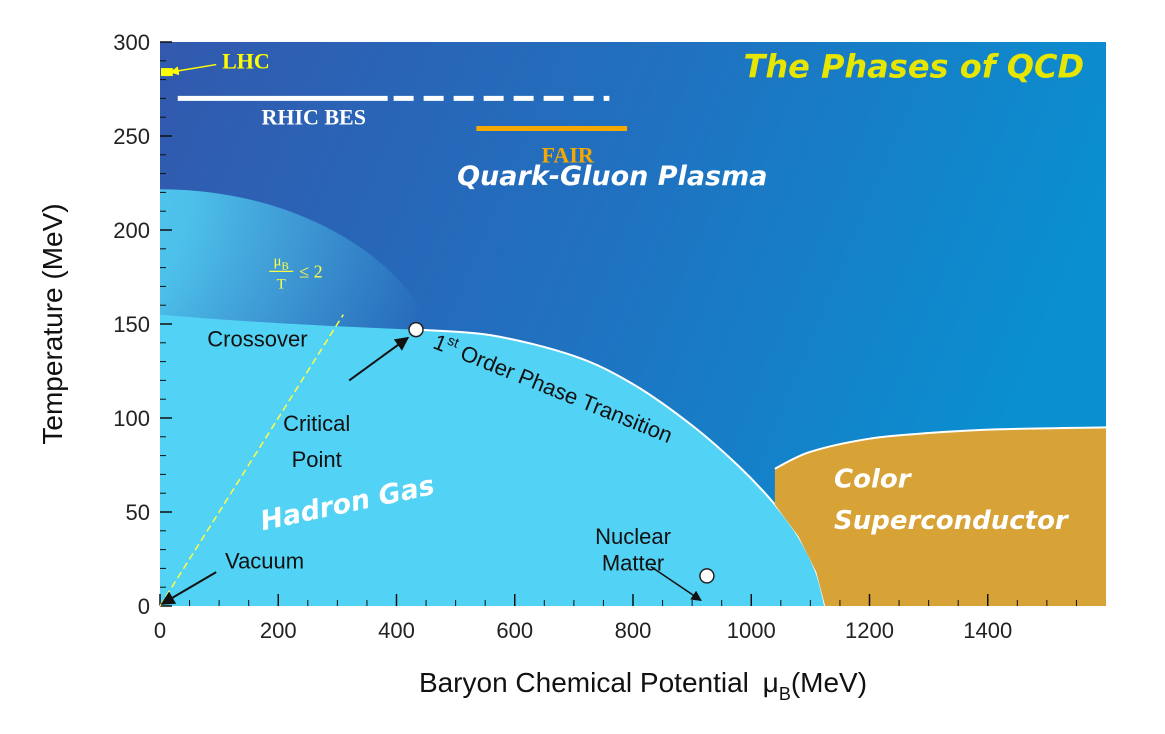 This screenshot has height=734, width=1165. Describe the element at coordinates (281, 284) in the screenshot. I see `svg-text: T` at that location.